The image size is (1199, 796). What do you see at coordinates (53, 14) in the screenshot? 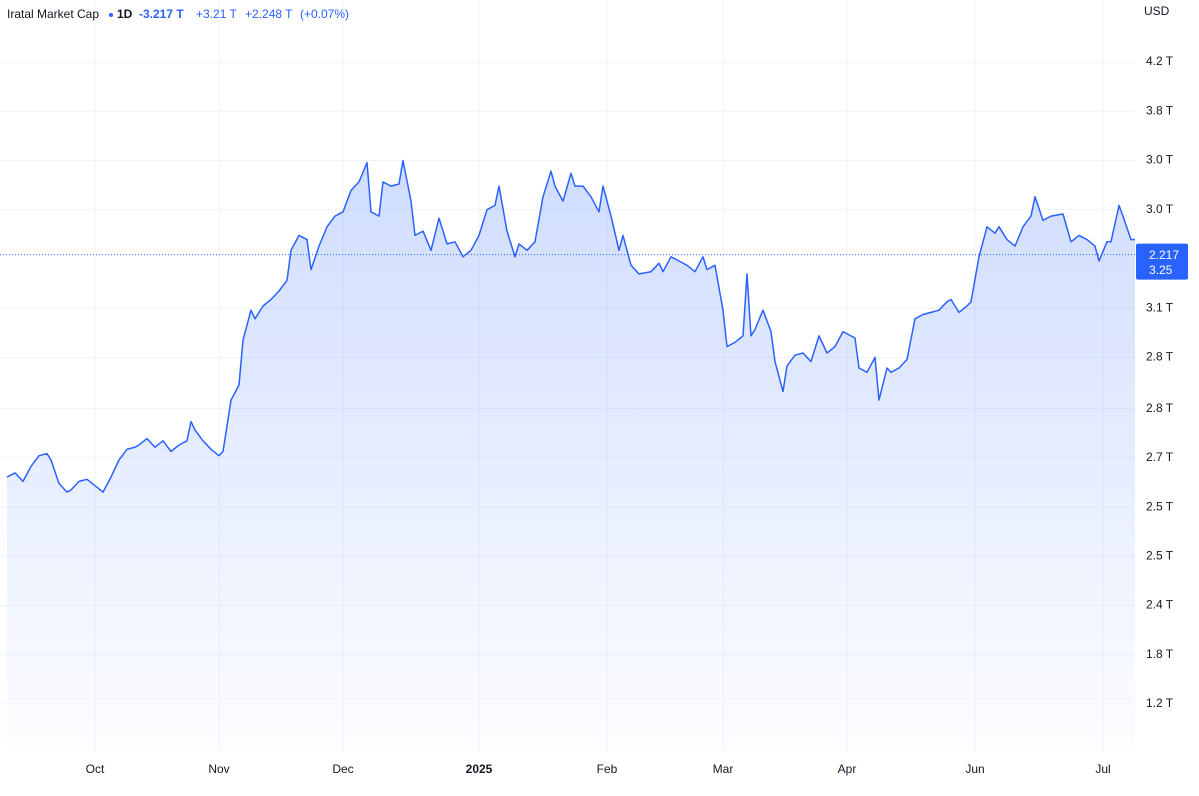
I see `chart-title: Iratal Market Cap` at bounding box center [53, 14].